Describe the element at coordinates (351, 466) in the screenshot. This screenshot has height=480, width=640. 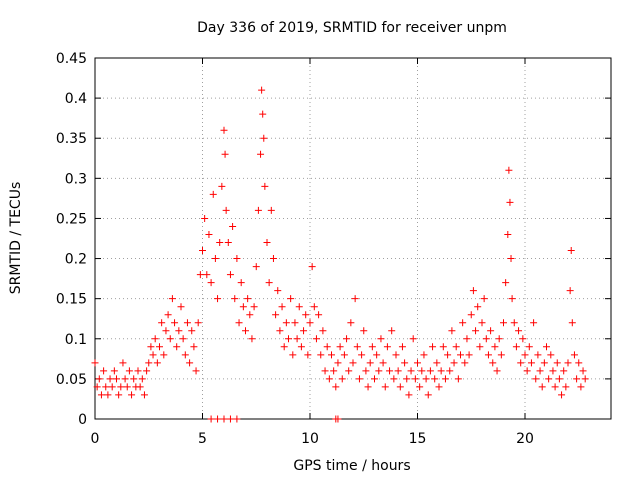
I see `x-axis-label: GPS time / hours` at that location.